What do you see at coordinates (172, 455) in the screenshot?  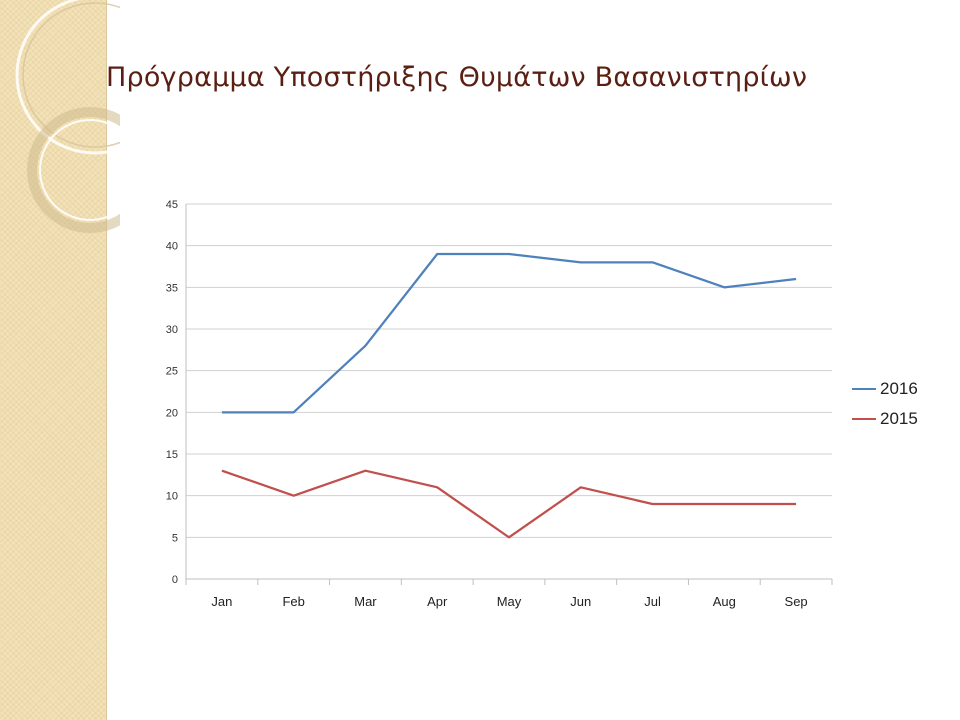 I see `y-tick-label: 15` at bounding box center [172, 455].